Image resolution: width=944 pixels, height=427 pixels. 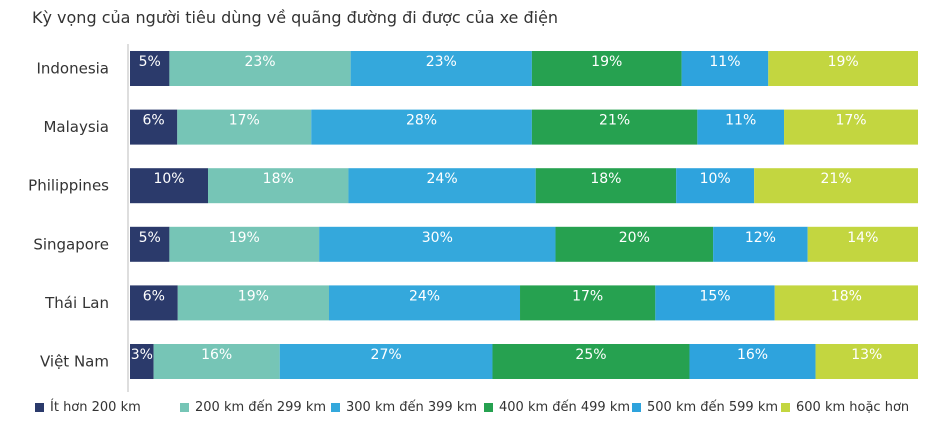 I want to click on legend-label: 200 km đến 299 km, so click(x=261, y=407).